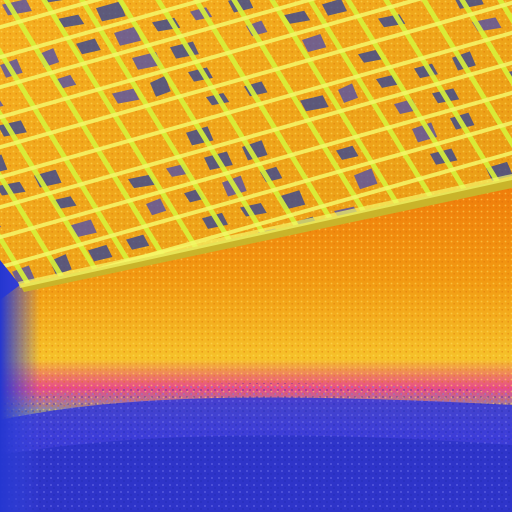 The height and width of the screenshot is (512, 512). I want to click on left-edge, so click(20, 381).